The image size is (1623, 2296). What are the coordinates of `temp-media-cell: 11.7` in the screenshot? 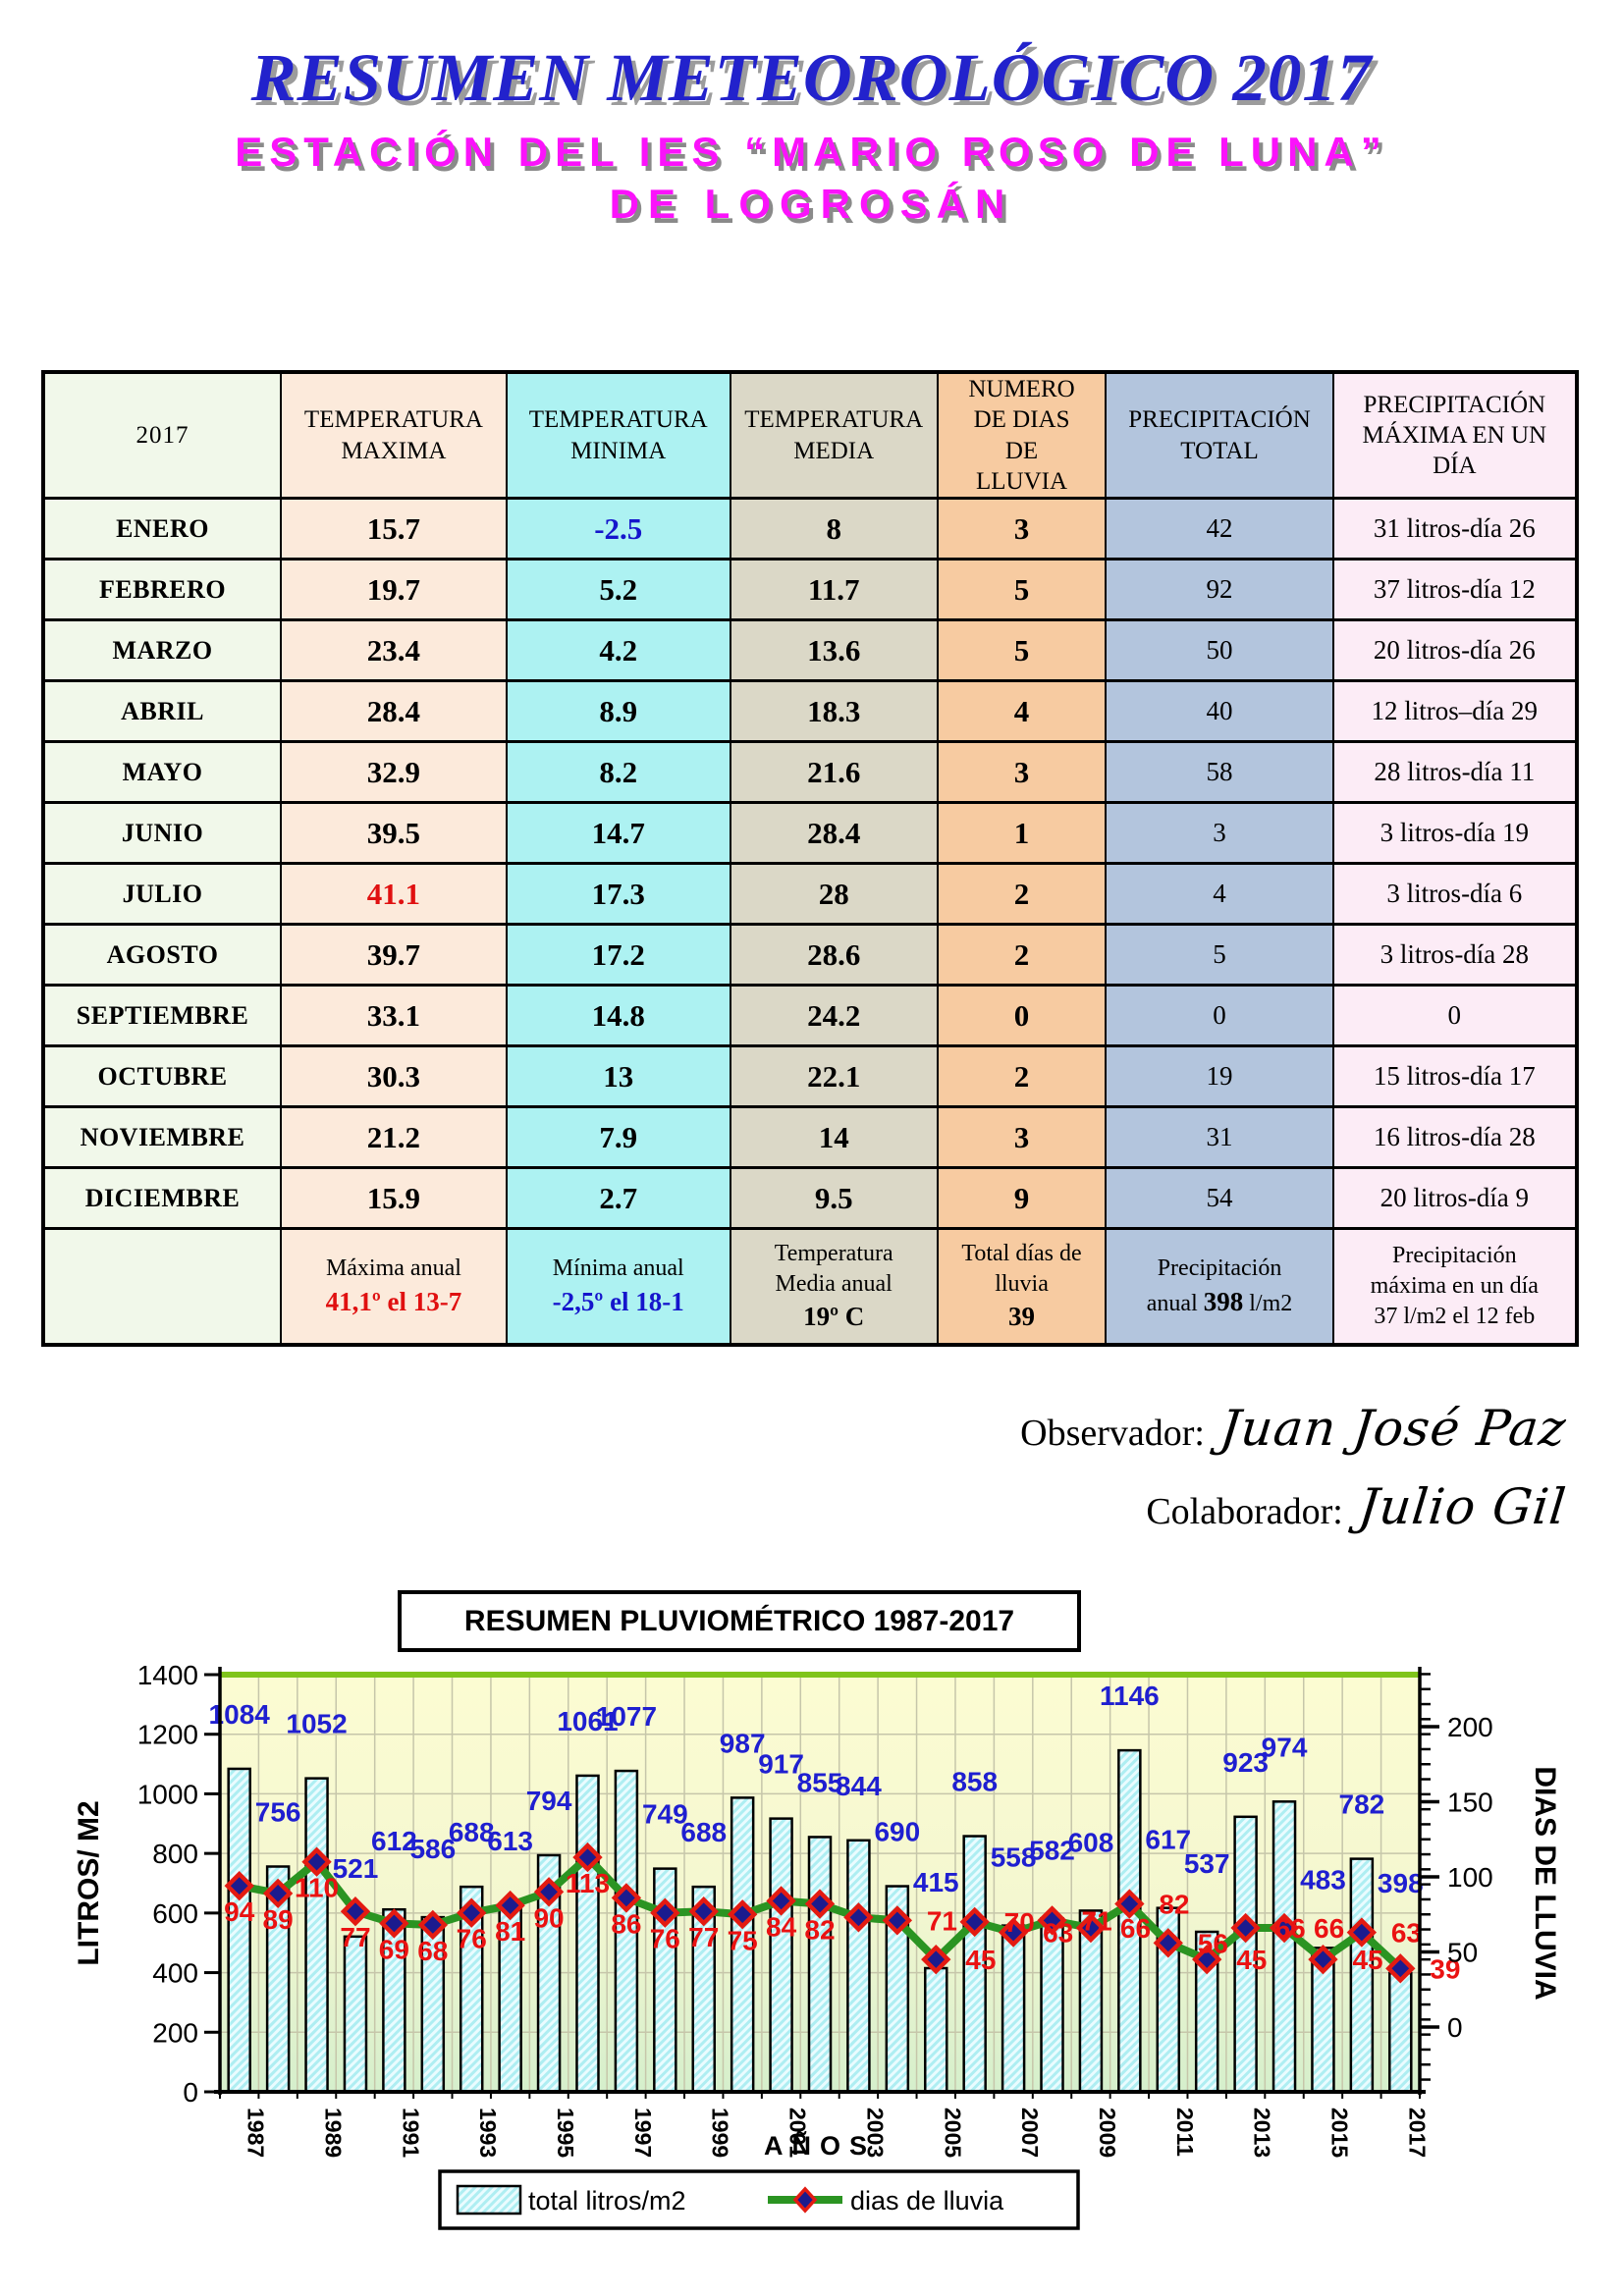 It's located at (834, 590).